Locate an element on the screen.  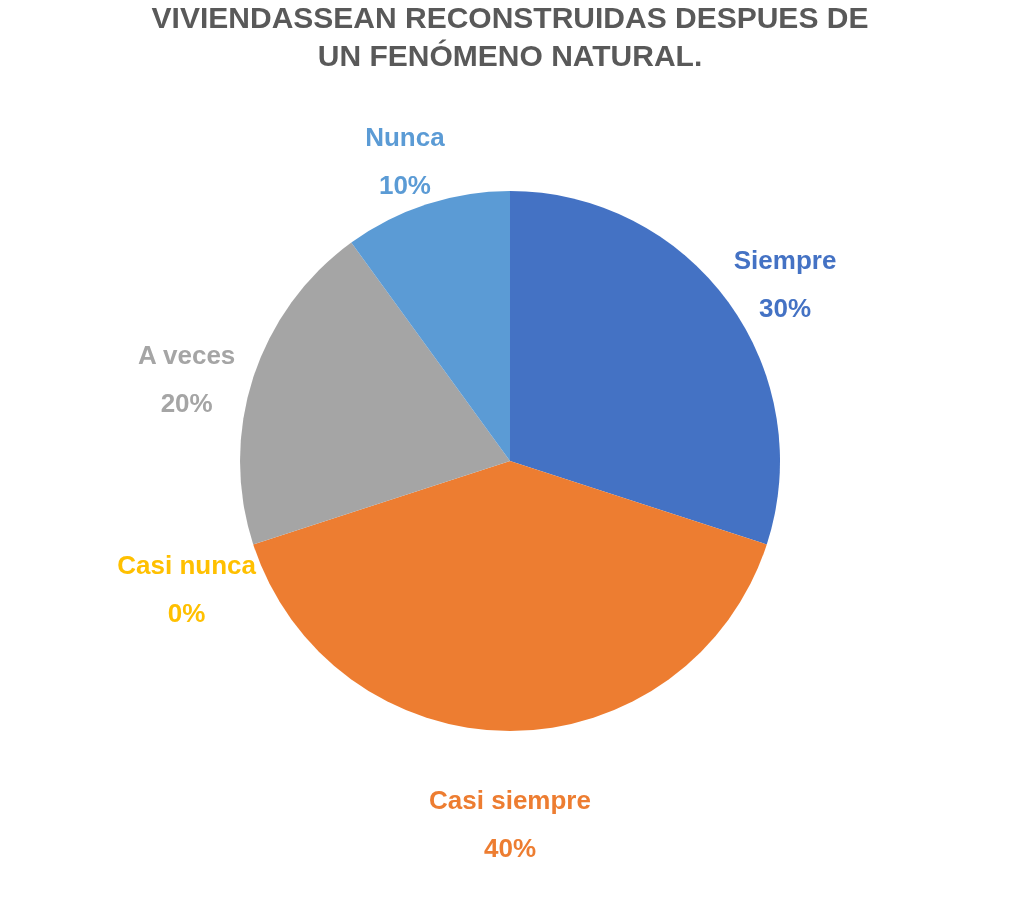
text: 0% is located at coordinates (186, 613).